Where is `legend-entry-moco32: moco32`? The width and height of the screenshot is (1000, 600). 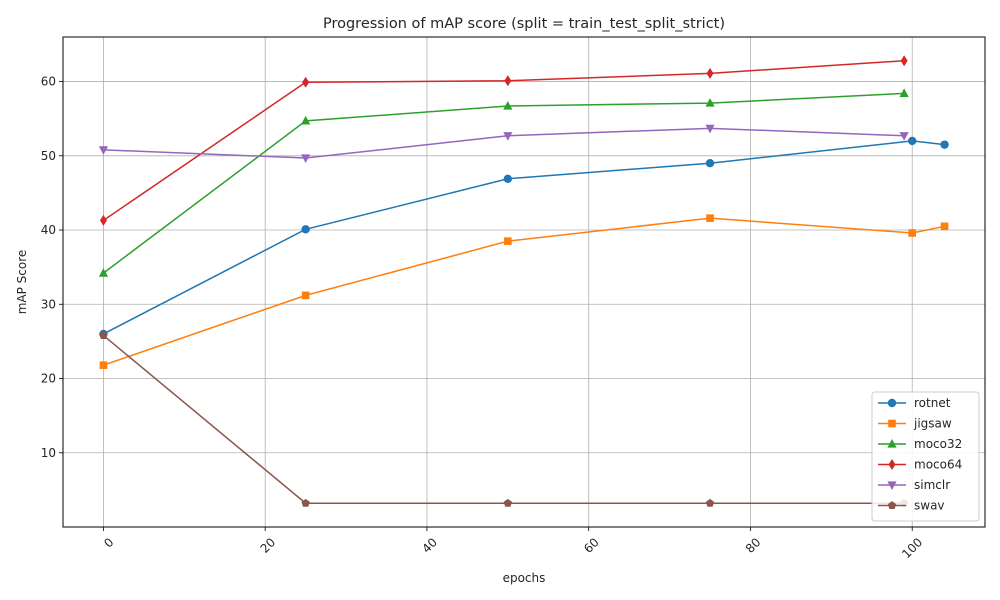 legend-entry-moco32: moco32 is located at coordinates (920, 444).